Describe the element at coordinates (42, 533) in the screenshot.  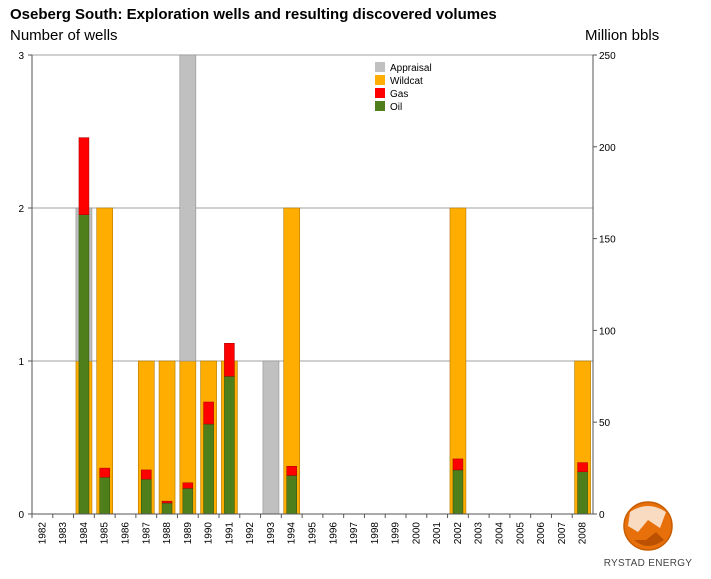
I see `x-tick-label-1982: 1982` at that location.